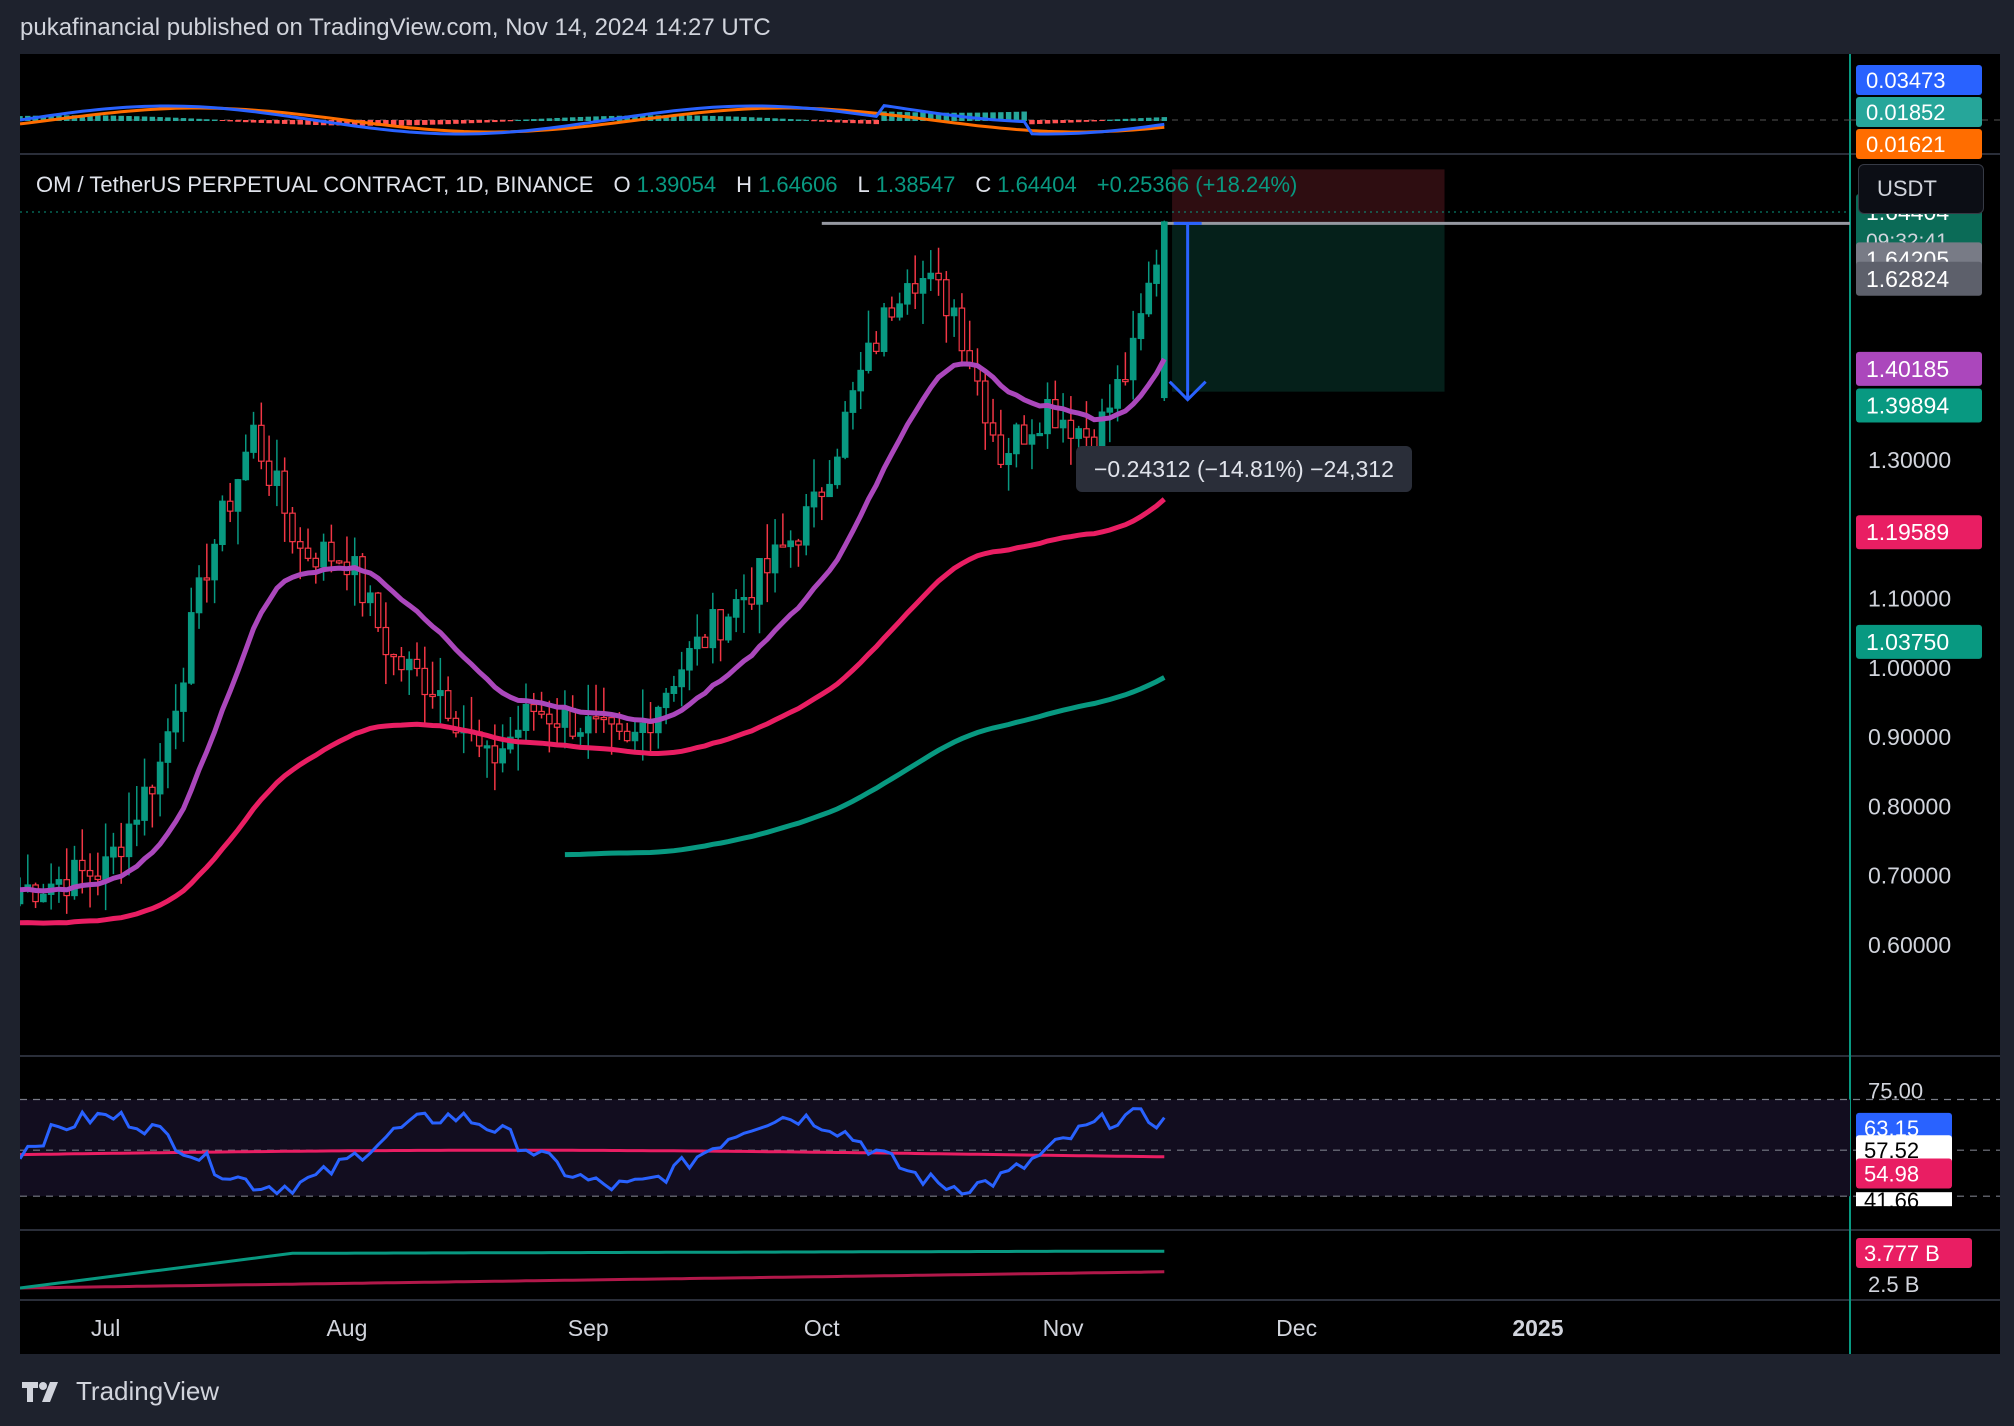 Image resolution: width=2014 pixels, height=1426 pixels. I want to click on high-value: 1.64606, so click(798, 184).